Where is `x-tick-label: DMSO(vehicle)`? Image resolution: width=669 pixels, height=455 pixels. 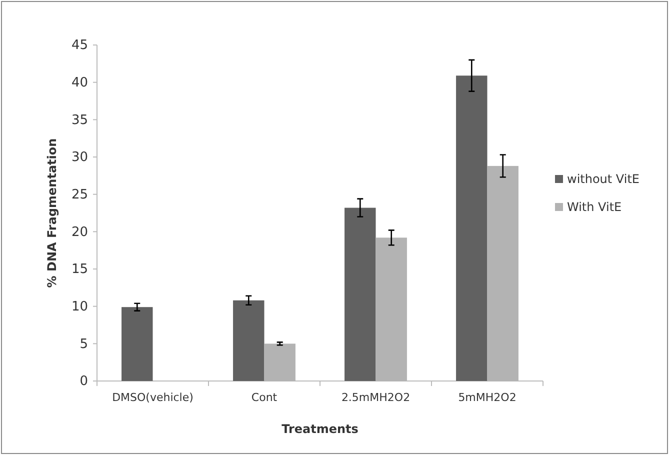 x-tick-label: DMSO(vehicle) is located at coordinates (153, 397).